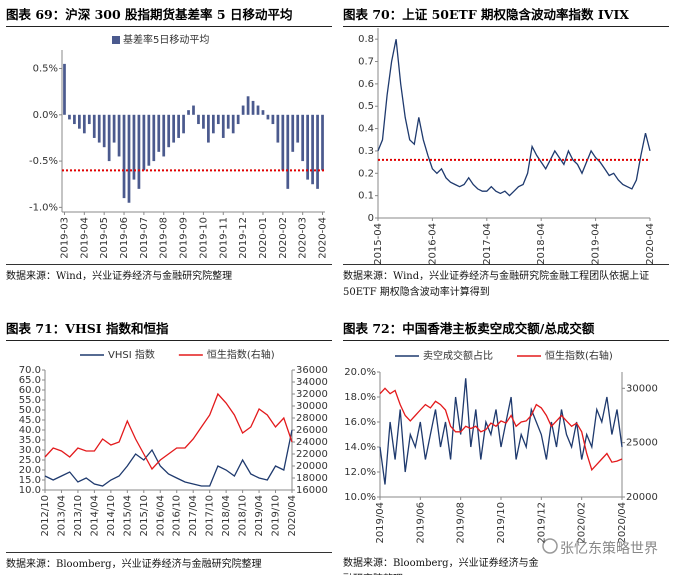 The width and height of the screenshot is (674, 575). What do you see at coordinates (243, 238) in the screenshot?
I see `x-tick-label: 2019-12` at bounding box center [243, 238].